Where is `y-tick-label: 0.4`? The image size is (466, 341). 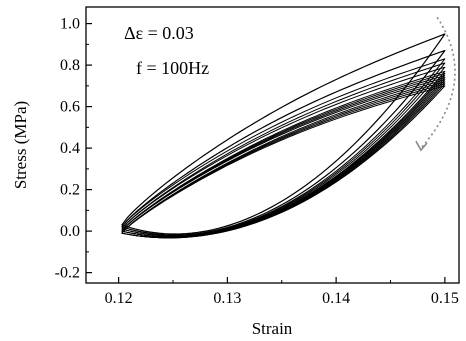
y-tick-label: 0.4 is located at coordinates (70, 148).